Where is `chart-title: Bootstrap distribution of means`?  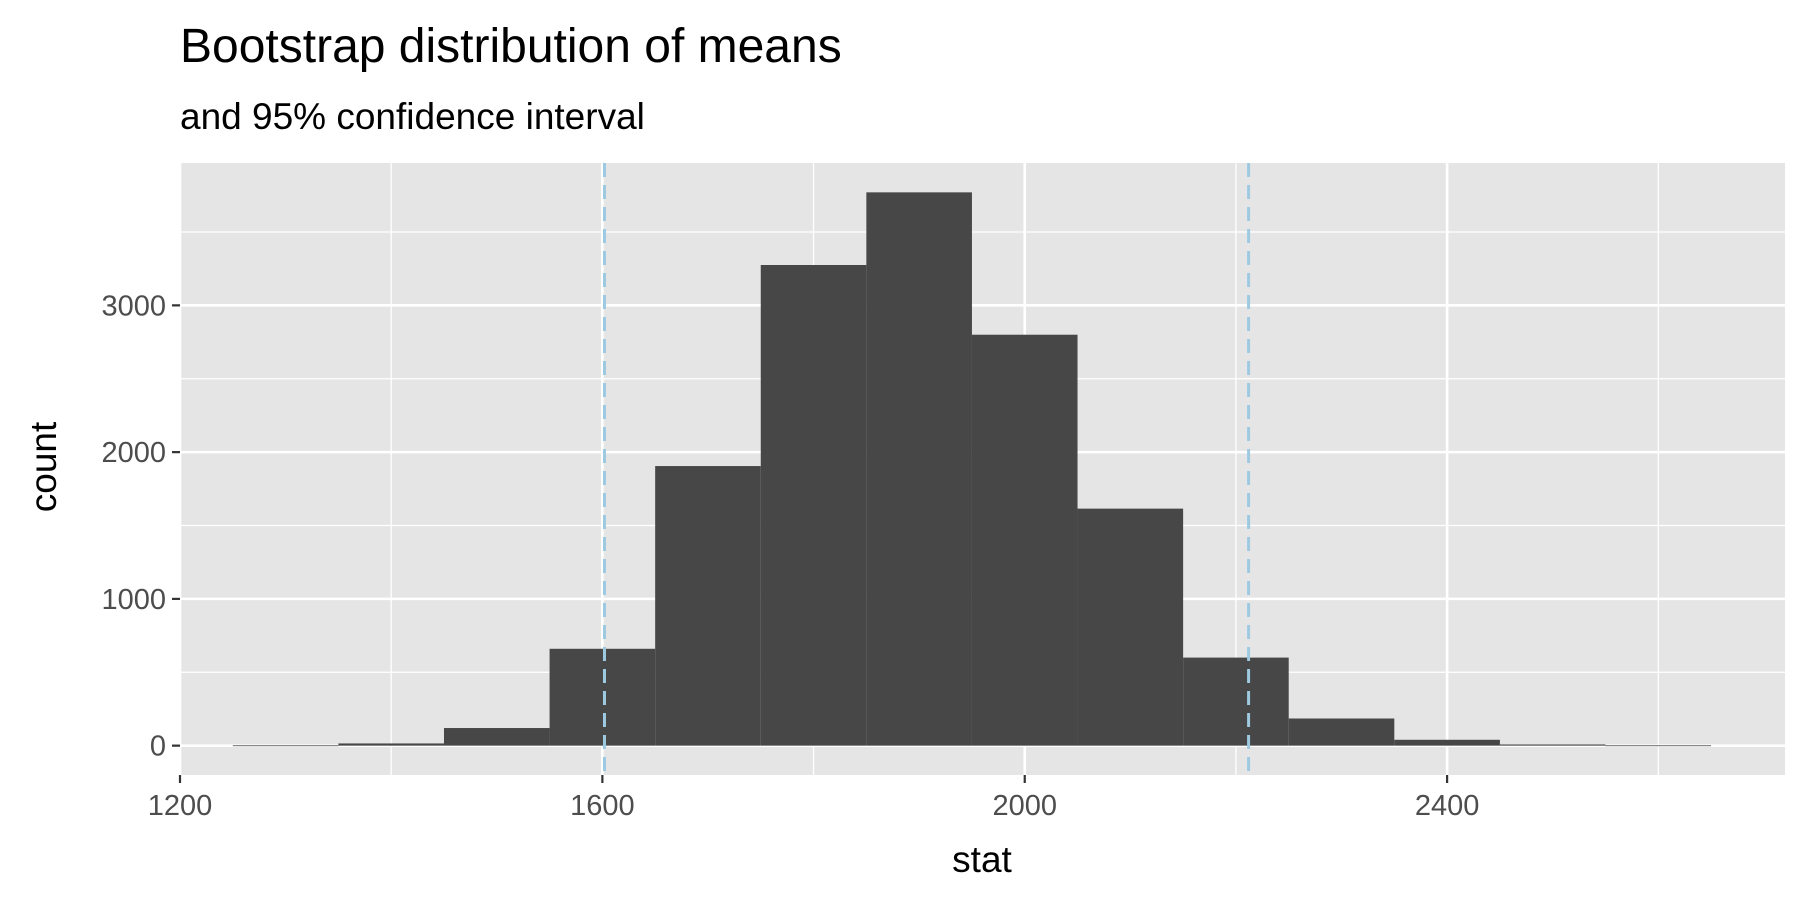 chart-title: Bootstrap distribution of means is located at coordinates (511, 46).